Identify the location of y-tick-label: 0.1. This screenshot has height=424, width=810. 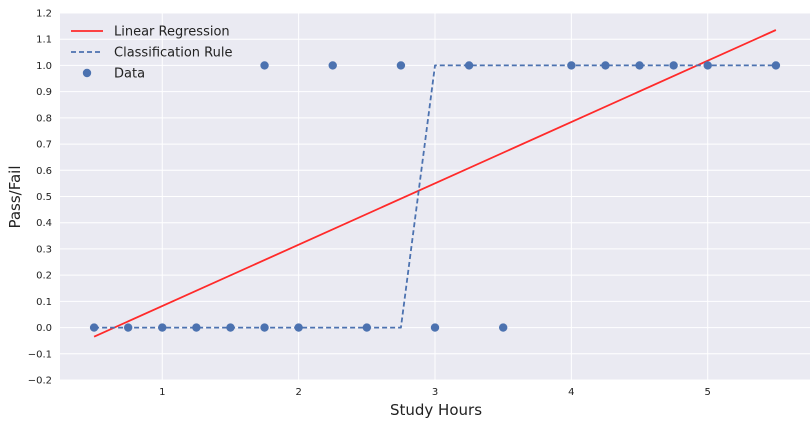
(44, 302).